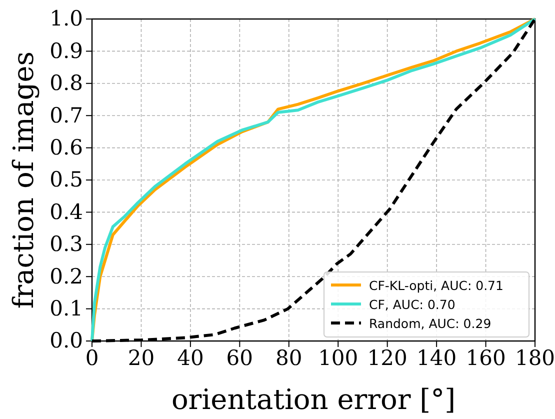 Image resolution: width=555 pixels, height=419 pixels. What do you see at coordinates (313, 399) in the screenshot?
I see `x-axis-title: orientation error [°]` at bounding box center [313, 399].